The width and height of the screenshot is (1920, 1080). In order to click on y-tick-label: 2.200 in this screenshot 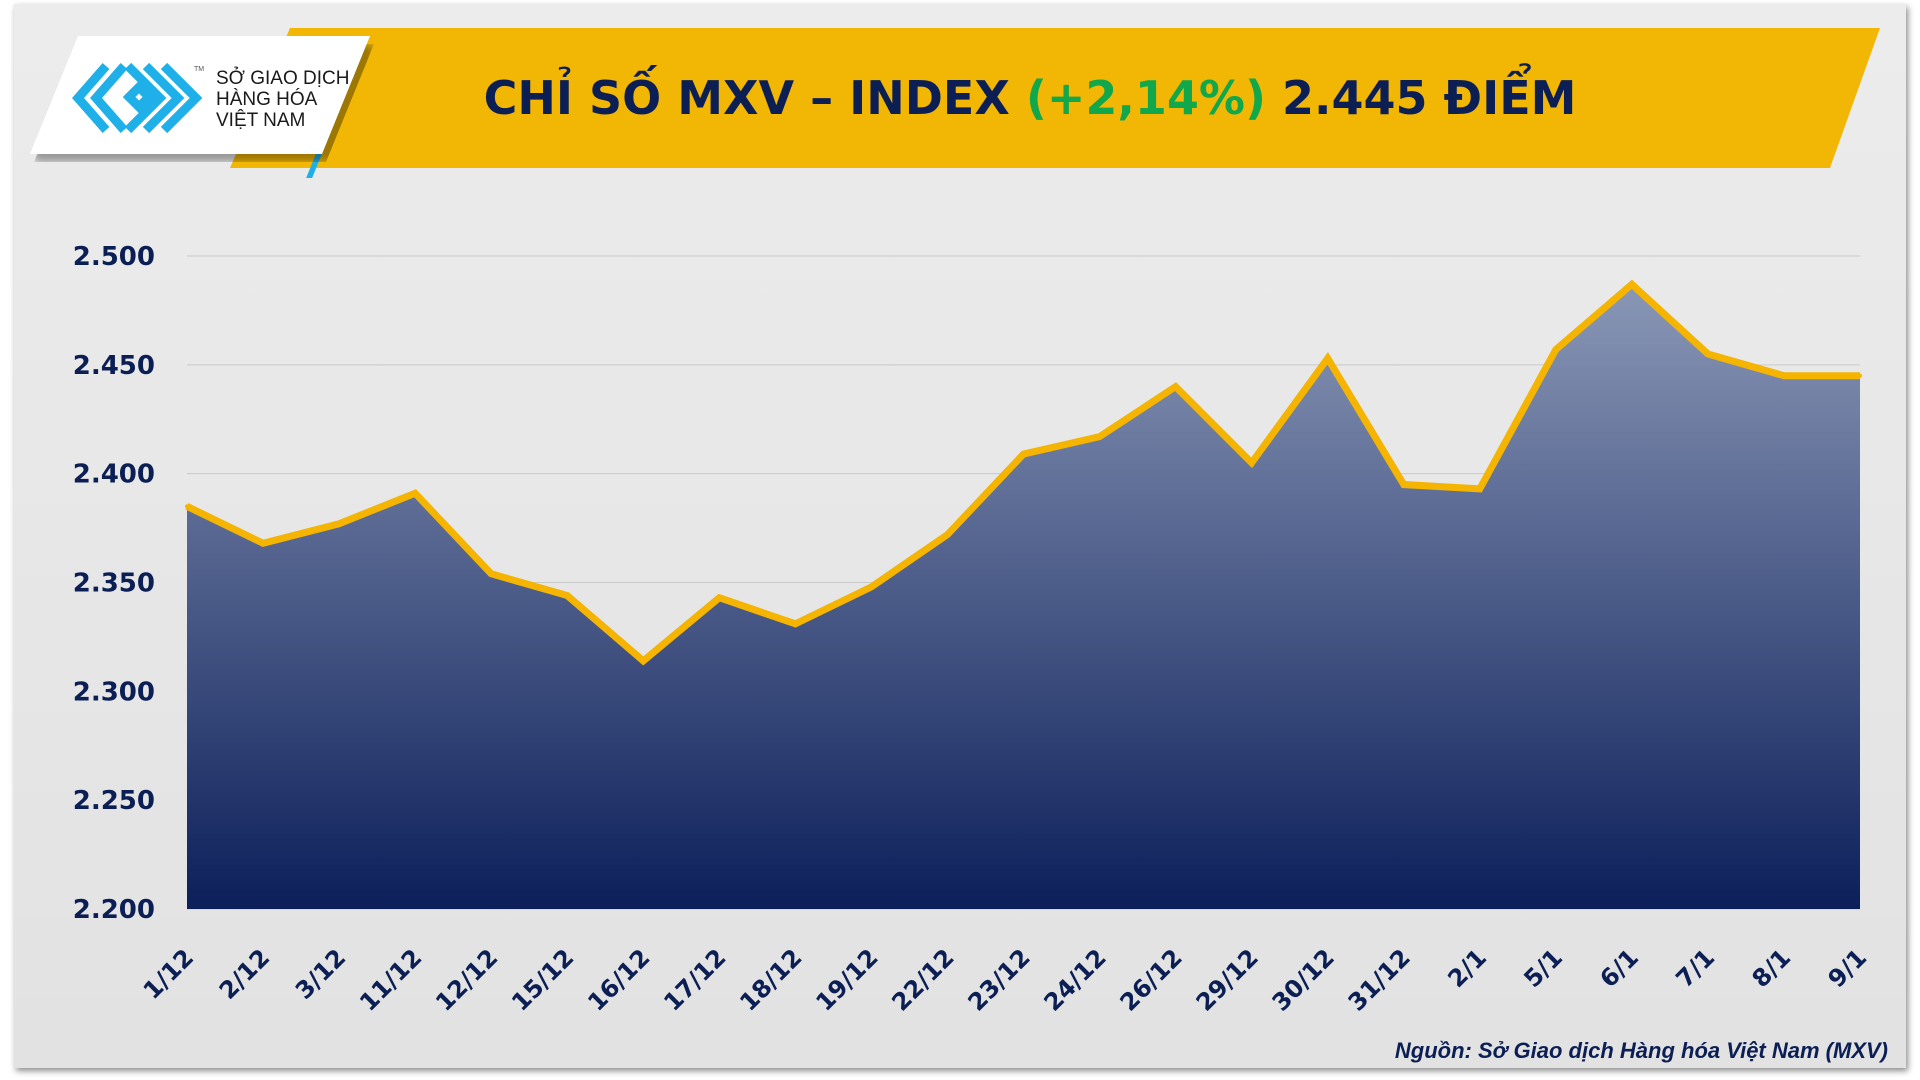, I will do `click(114, 910)`.